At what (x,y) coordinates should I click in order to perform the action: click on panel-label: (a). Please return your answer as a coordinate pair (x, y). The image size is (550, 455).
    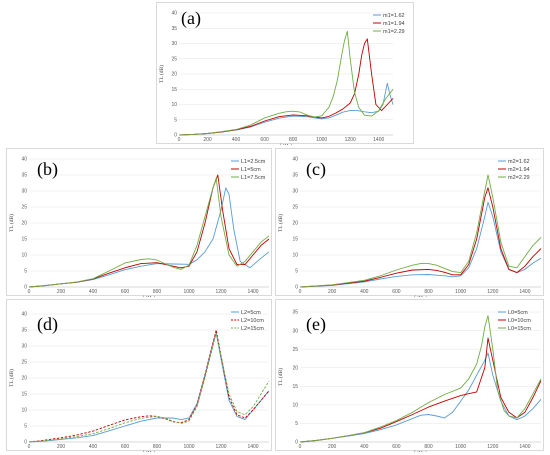
    Looking at the image, I should click on (191, 18).